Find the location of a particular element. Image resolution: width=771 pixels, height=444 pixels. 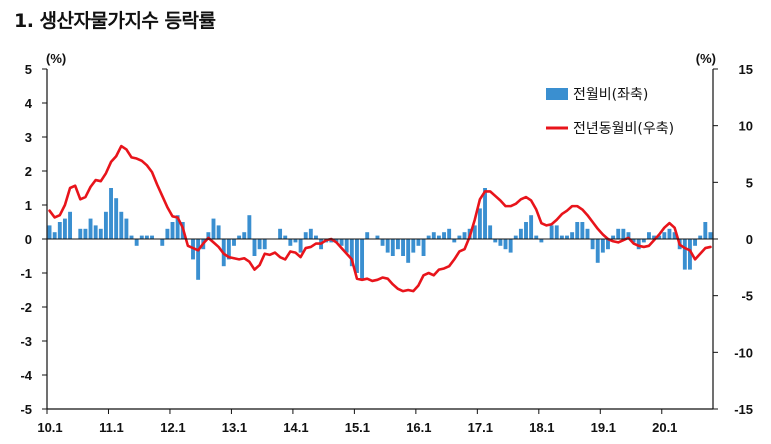

left-tick-label: -5 is located at coordinates (26, 409).